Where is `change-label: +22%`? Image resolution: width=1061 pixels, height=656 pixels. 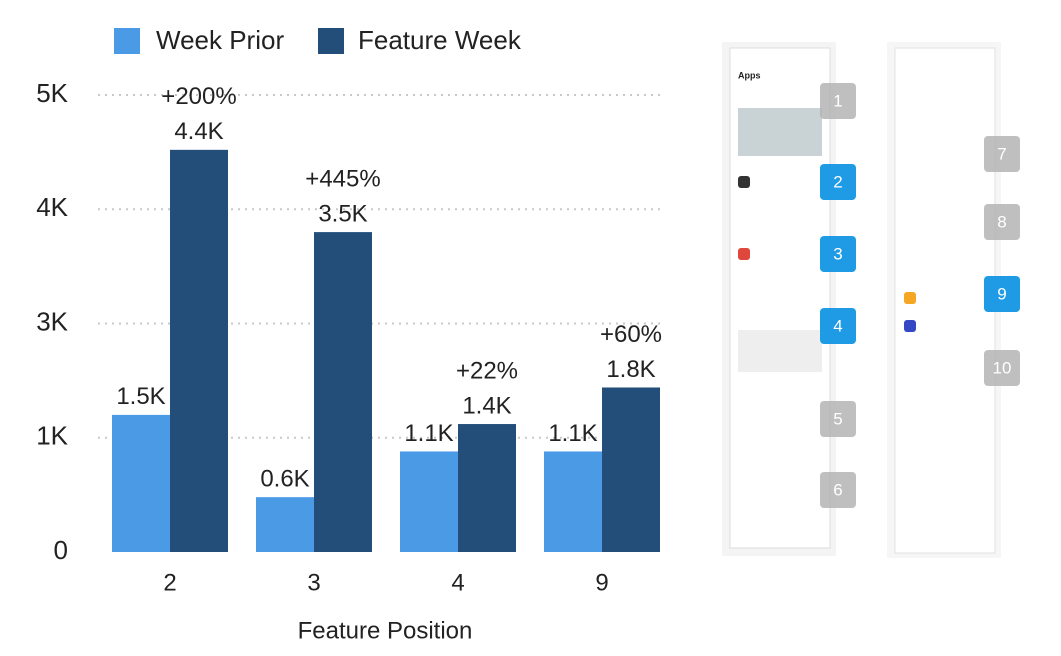 change-label: +22% is located at coordinates (487, 370).